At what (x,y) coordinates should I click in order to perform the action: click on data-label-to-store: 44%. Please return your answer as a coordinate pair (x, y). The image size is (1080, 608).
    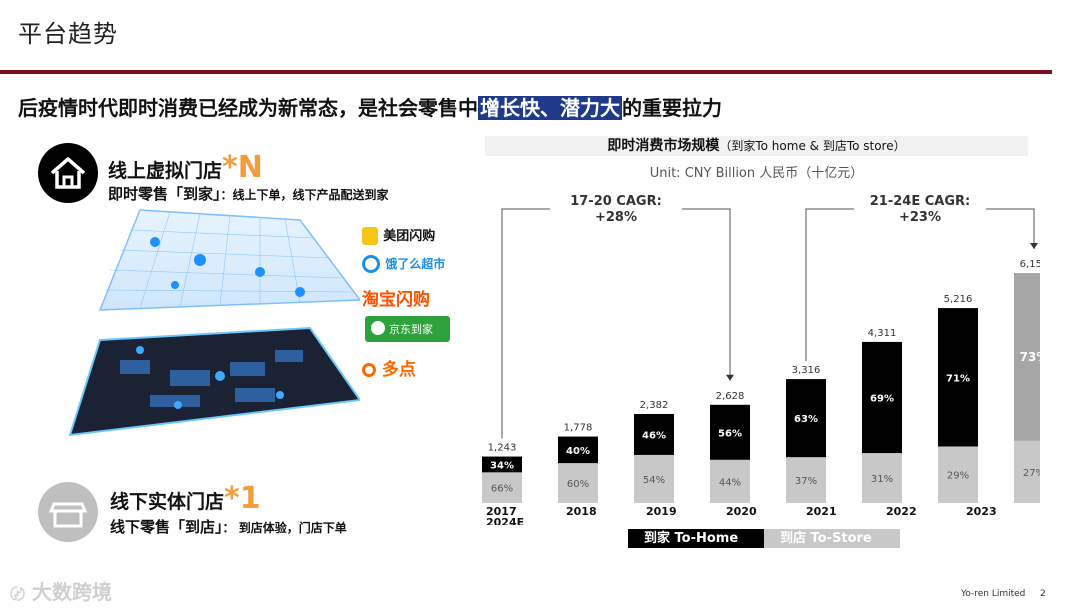
    Looking at the image, I should click on (730, 482).